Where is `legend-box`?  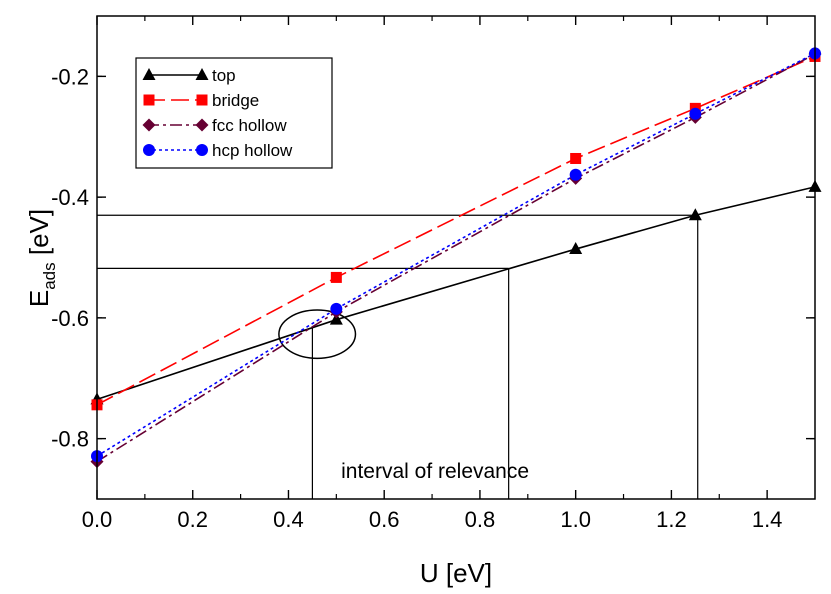 legend-box is located at coordinates (234, 113).